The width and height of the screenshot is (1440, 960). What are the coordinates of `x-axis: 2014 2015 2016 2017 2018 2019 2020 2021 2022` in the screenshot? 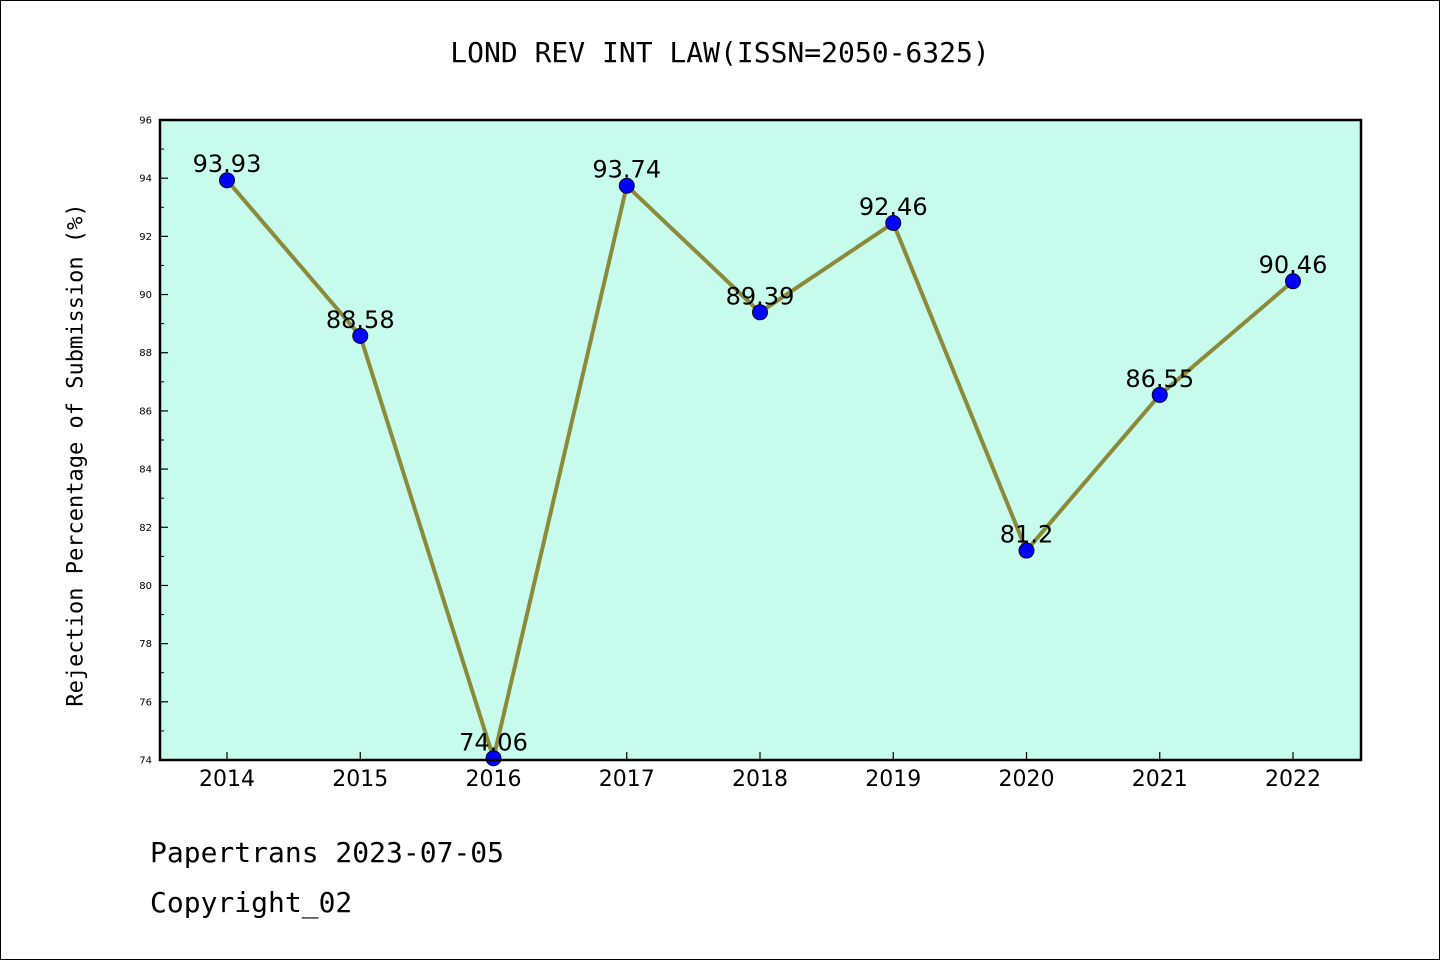 It's located at (760, 772).